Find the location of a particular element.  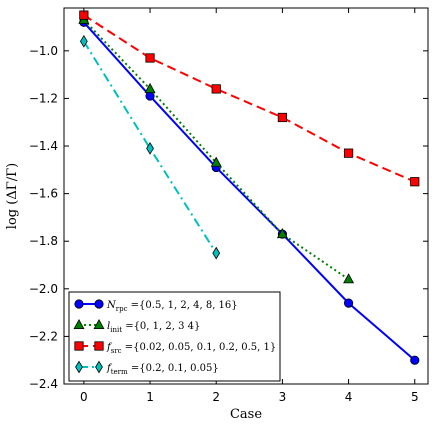

y-tick-label: −1.0 is located at coordinates (43, 51).